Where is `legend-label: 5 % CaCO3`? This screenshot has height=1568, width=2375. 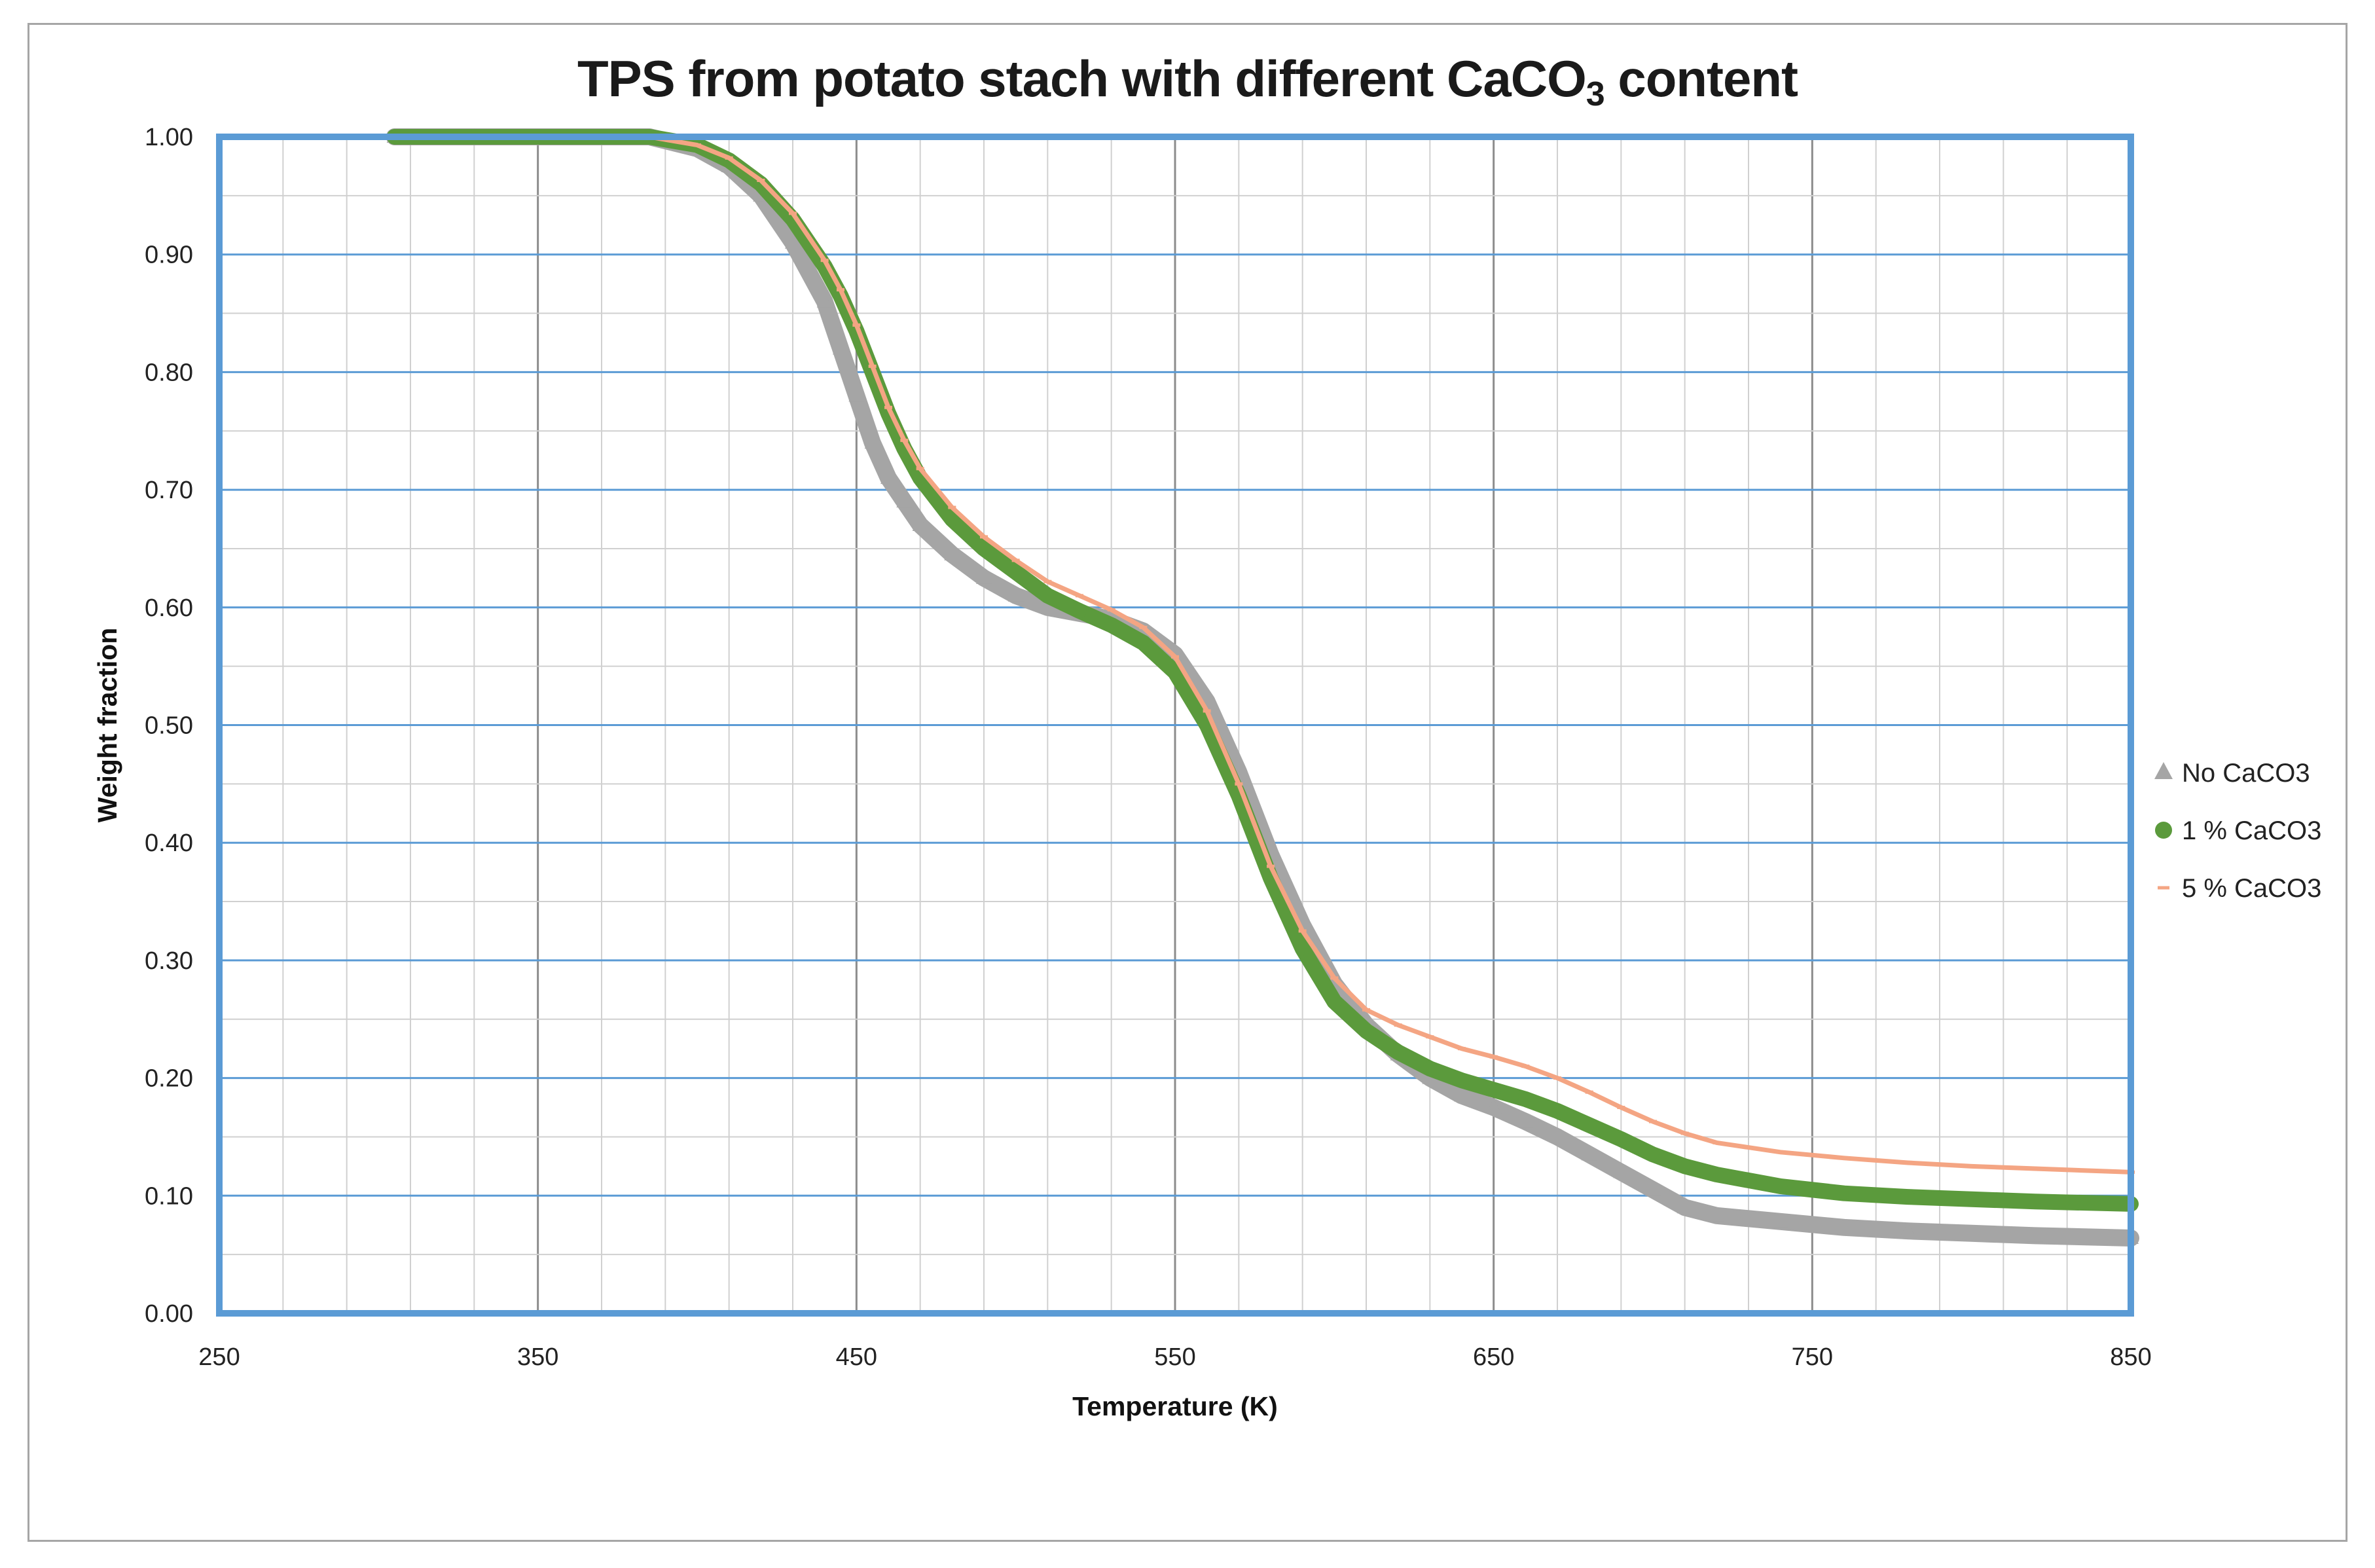 legend-label: 5 % CaCO3 is located at coordinates (2251, 888).